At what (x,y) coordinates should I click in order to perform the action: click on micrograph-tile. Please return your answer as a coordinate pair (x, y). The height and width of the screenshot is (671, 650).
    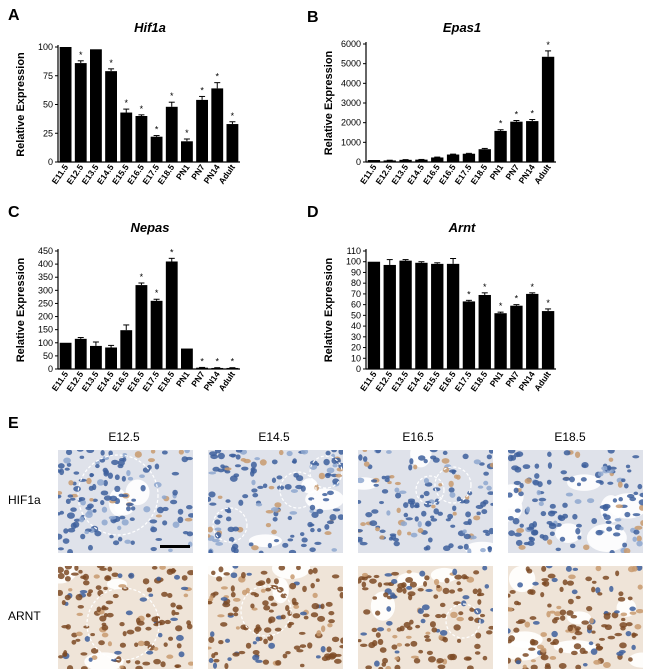
    Looking at the image, I should click on (275, 501).